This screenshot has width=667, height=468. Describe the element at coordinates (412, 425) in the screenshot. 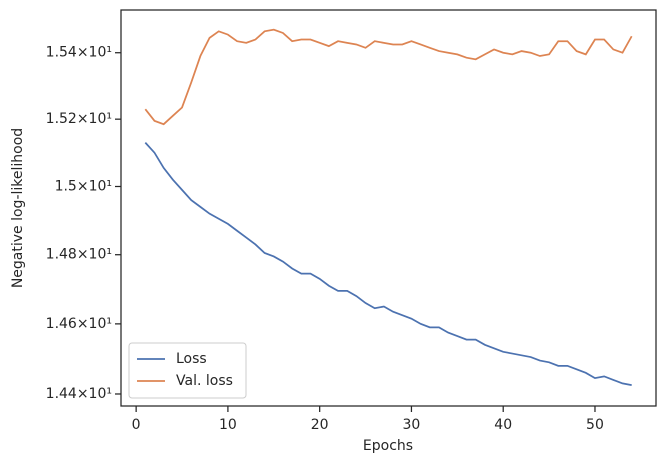

I see `x-tick-label: 30` at that location.